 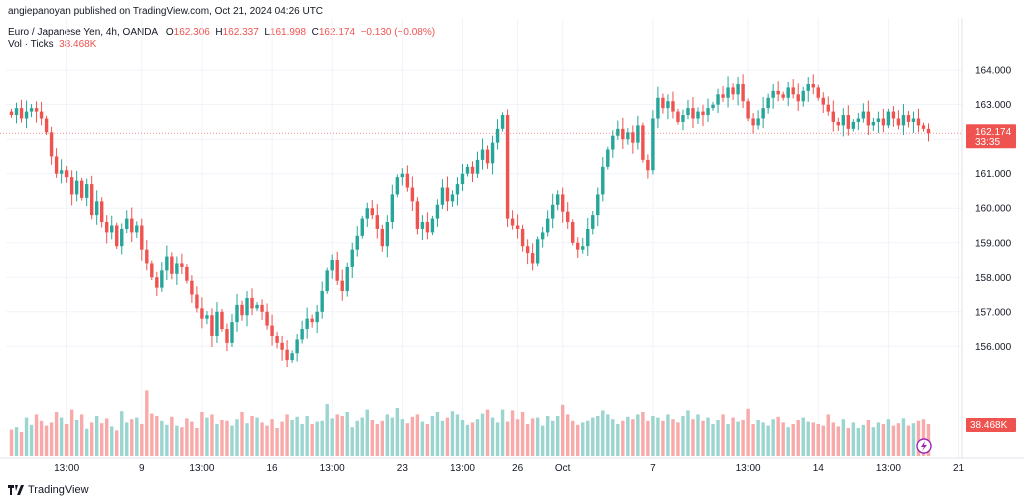 What do you see at coordinates (462, 468) in the screenshot?
I see `time-tick-label: 13:00` at bounding box center [462, 468].